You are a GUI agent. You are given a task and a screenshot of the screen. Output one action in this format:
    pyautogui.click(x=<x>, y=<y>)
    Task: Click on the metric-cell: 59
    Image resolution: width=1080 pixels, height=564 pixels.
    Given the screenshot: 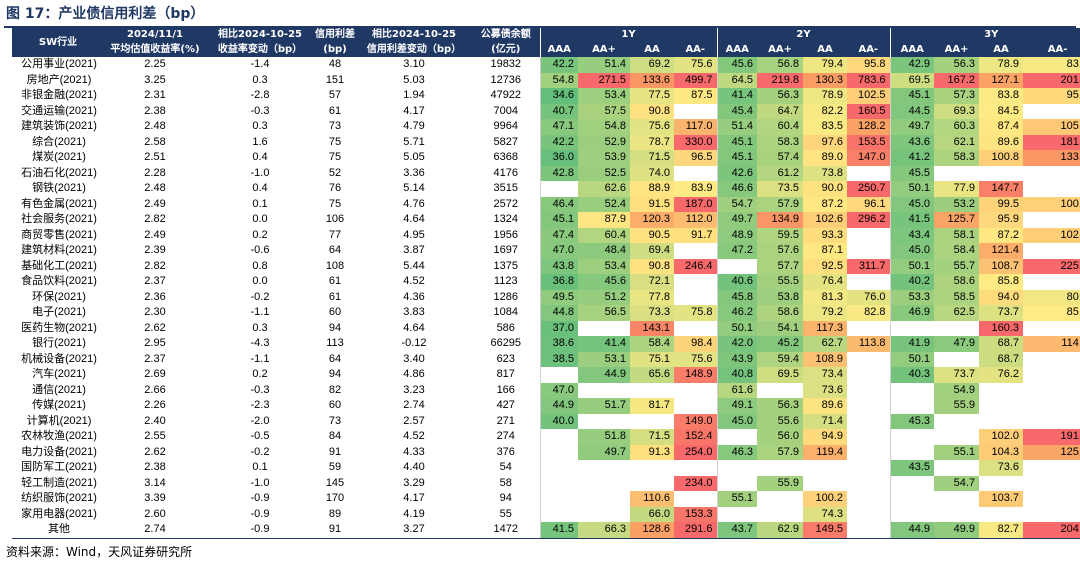 What is the action you would take?
    pyautogui.click(x=335, y=467)
    